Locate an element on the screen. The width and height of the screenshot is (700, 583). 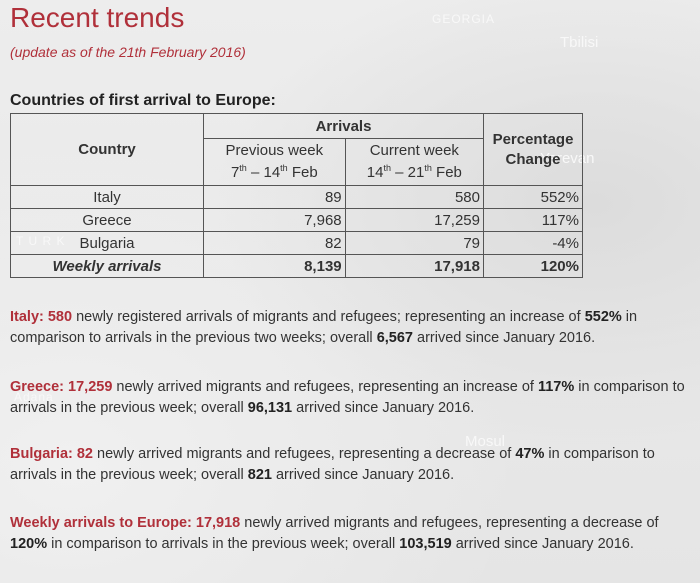
table-row: Bulgaria 82 79 -4% is located at coordinates (296, 243).